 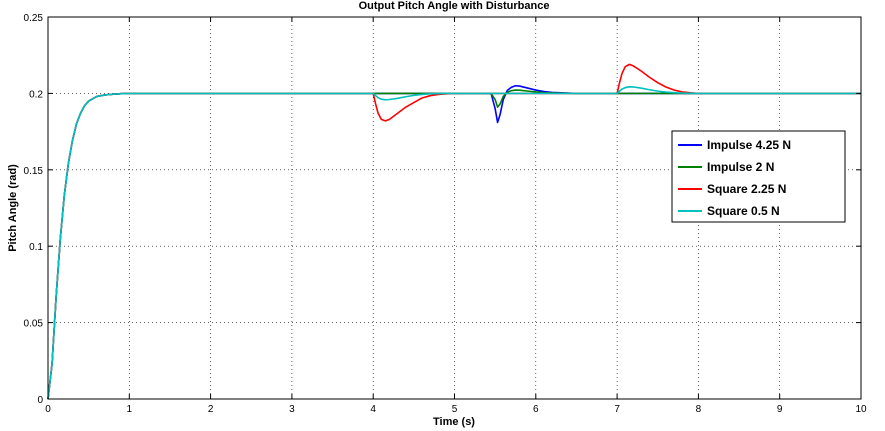 What do you see at coordinates (130, 409) in the screenshot?
I see `x-tick-label: 1` at bounding box center [130, 409].